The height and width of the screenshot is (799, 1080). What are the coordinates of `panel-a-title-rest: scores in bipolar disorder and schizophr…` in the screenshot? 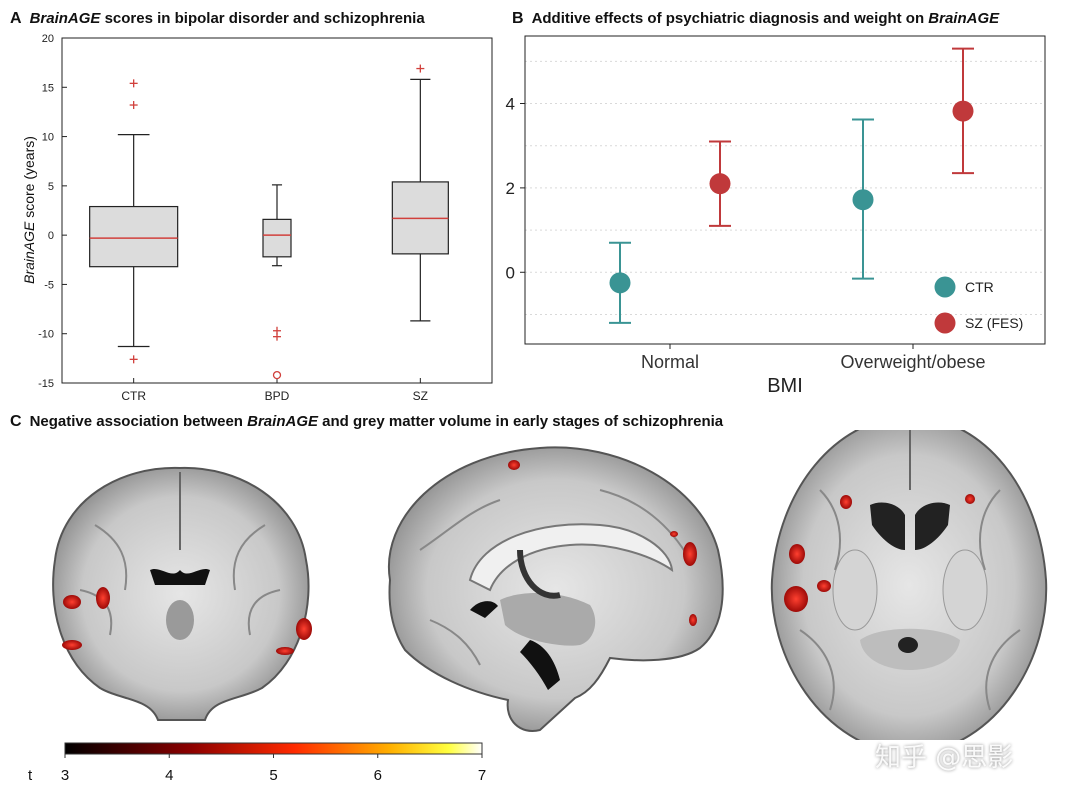 It's located at (262, 18).